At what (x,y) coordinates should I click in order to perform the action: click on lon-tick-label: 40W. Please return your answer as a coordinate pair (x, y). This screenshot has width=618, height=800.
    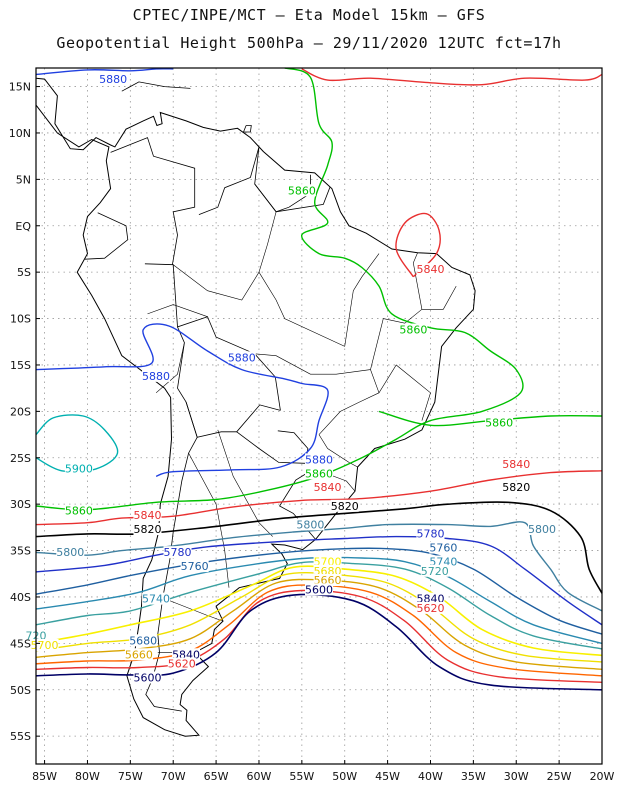
    Looking at the image, I should click on (430, 776).